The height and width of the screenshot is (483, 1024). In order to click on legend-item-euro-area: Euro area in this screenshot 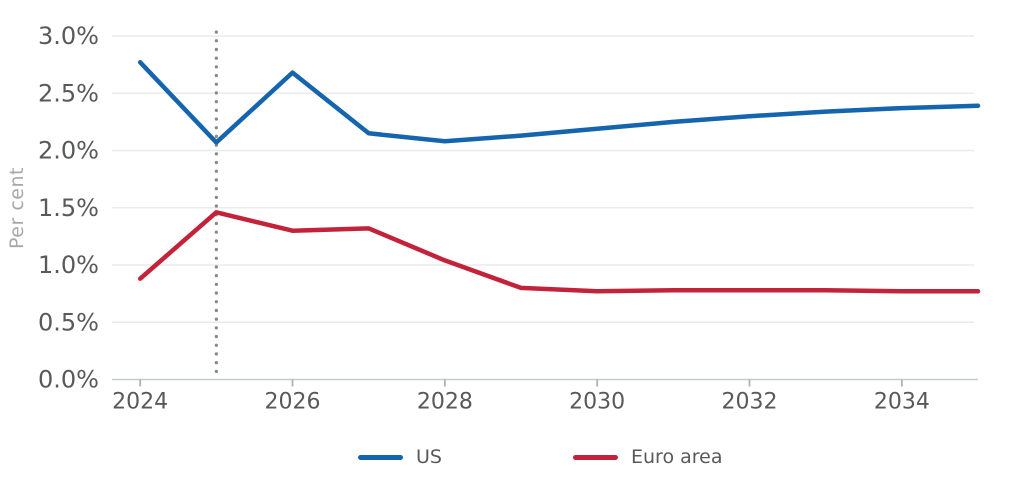, I will do `click(647, 457)`.